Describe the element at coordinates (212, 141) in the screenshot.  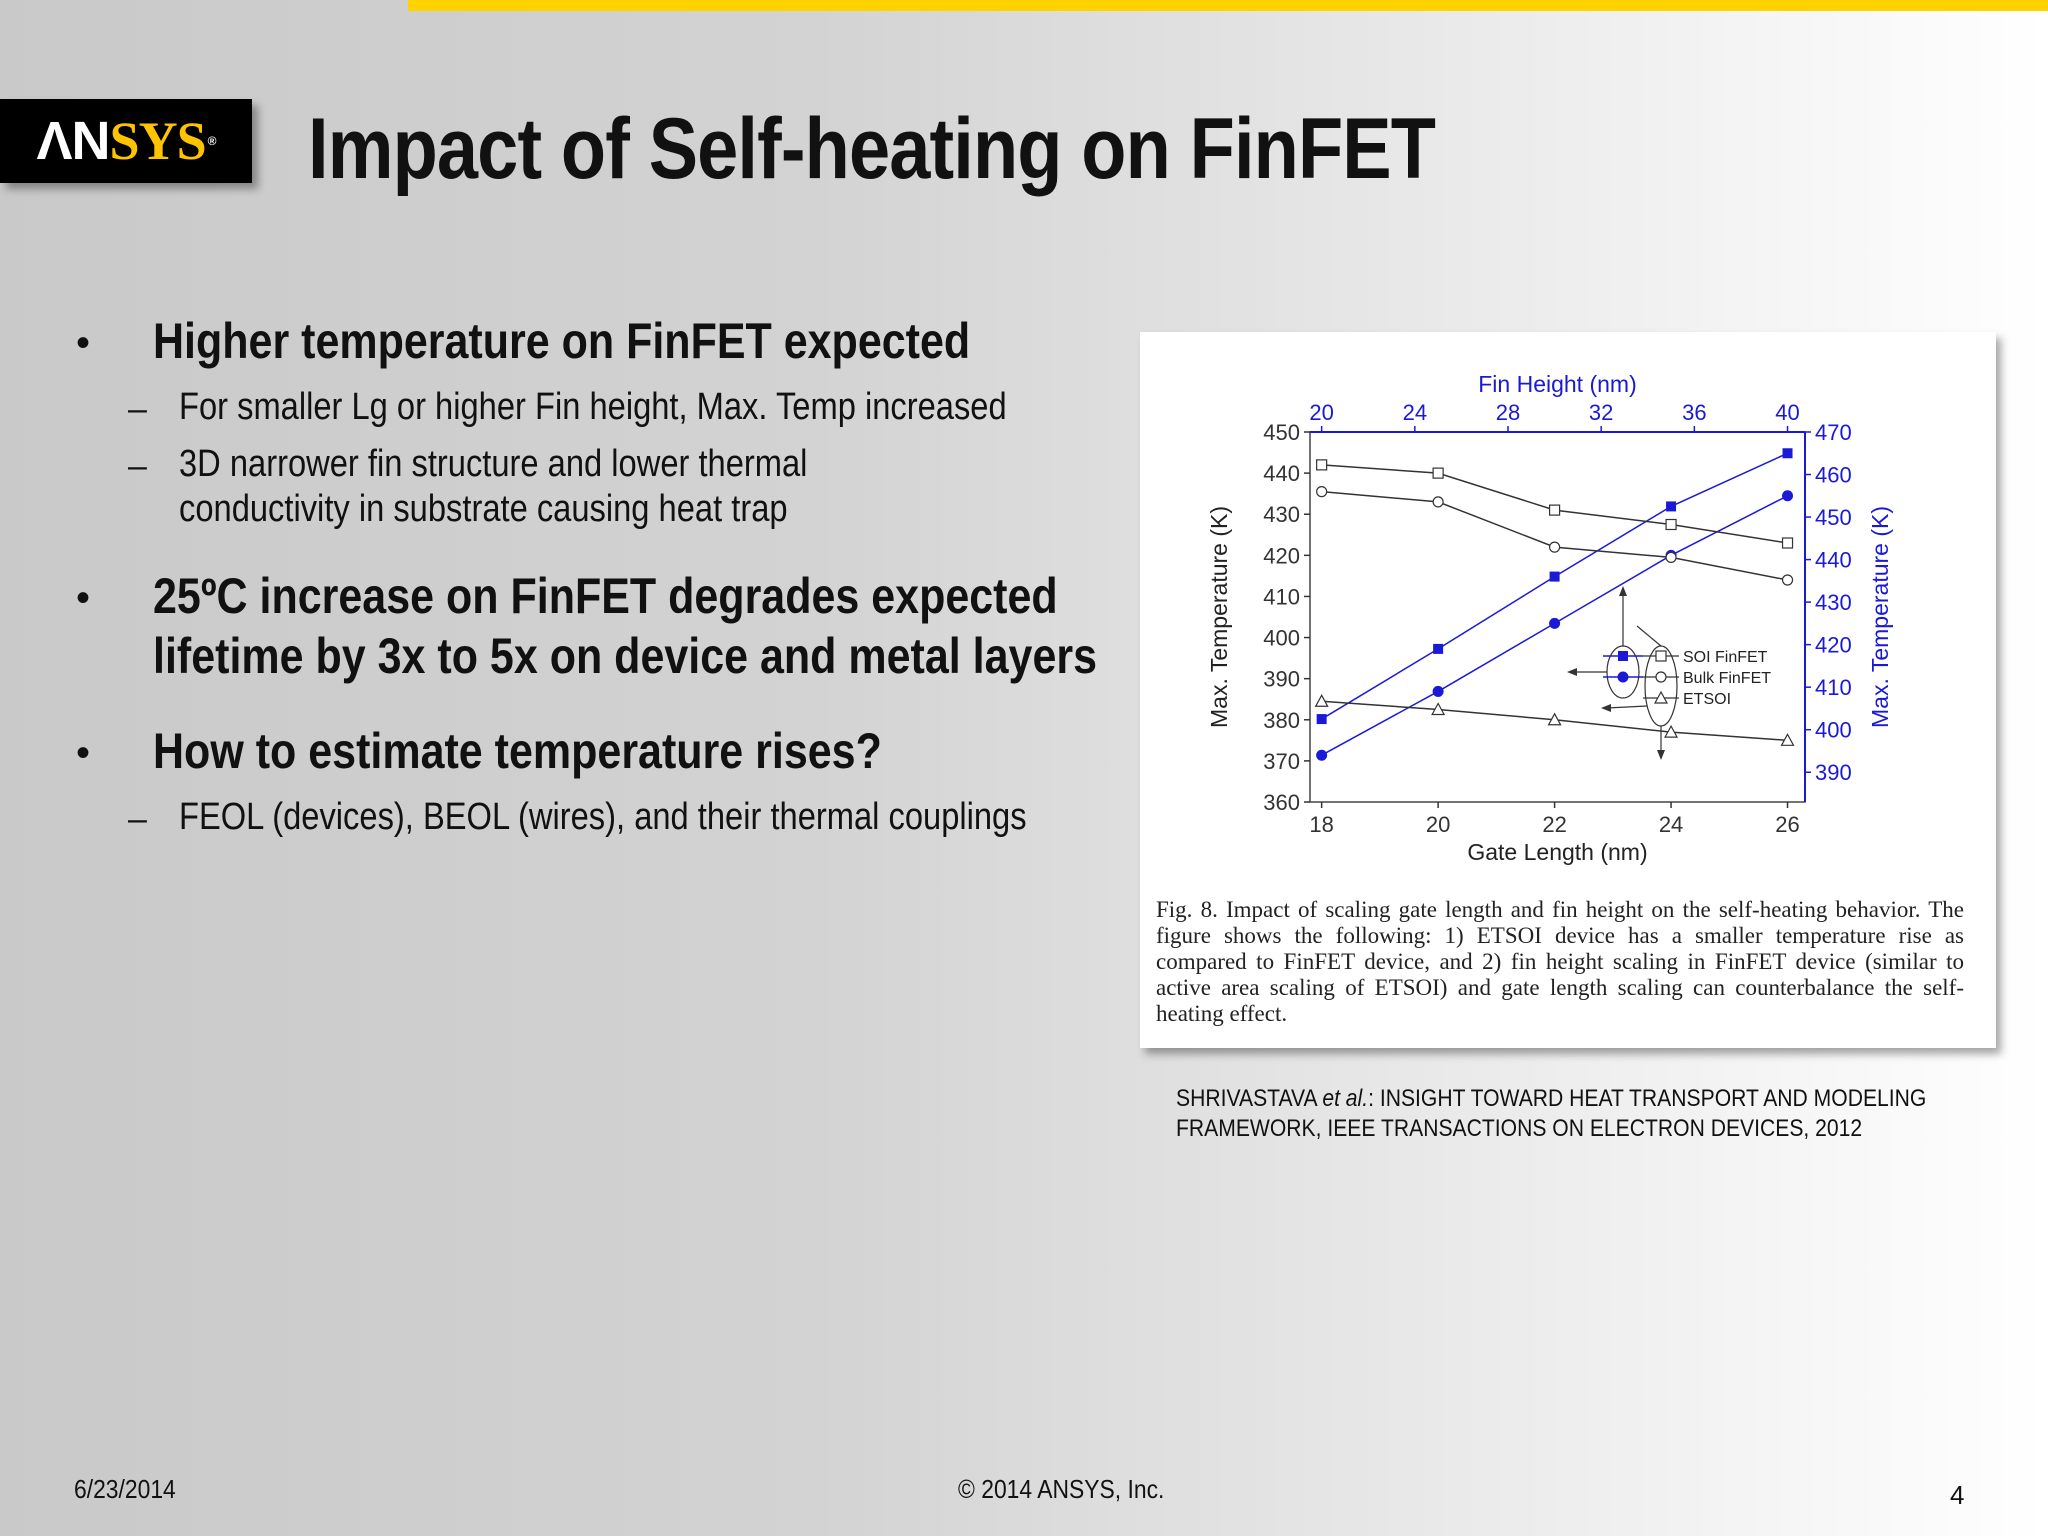
I see `logo-registered: ®` at that location.